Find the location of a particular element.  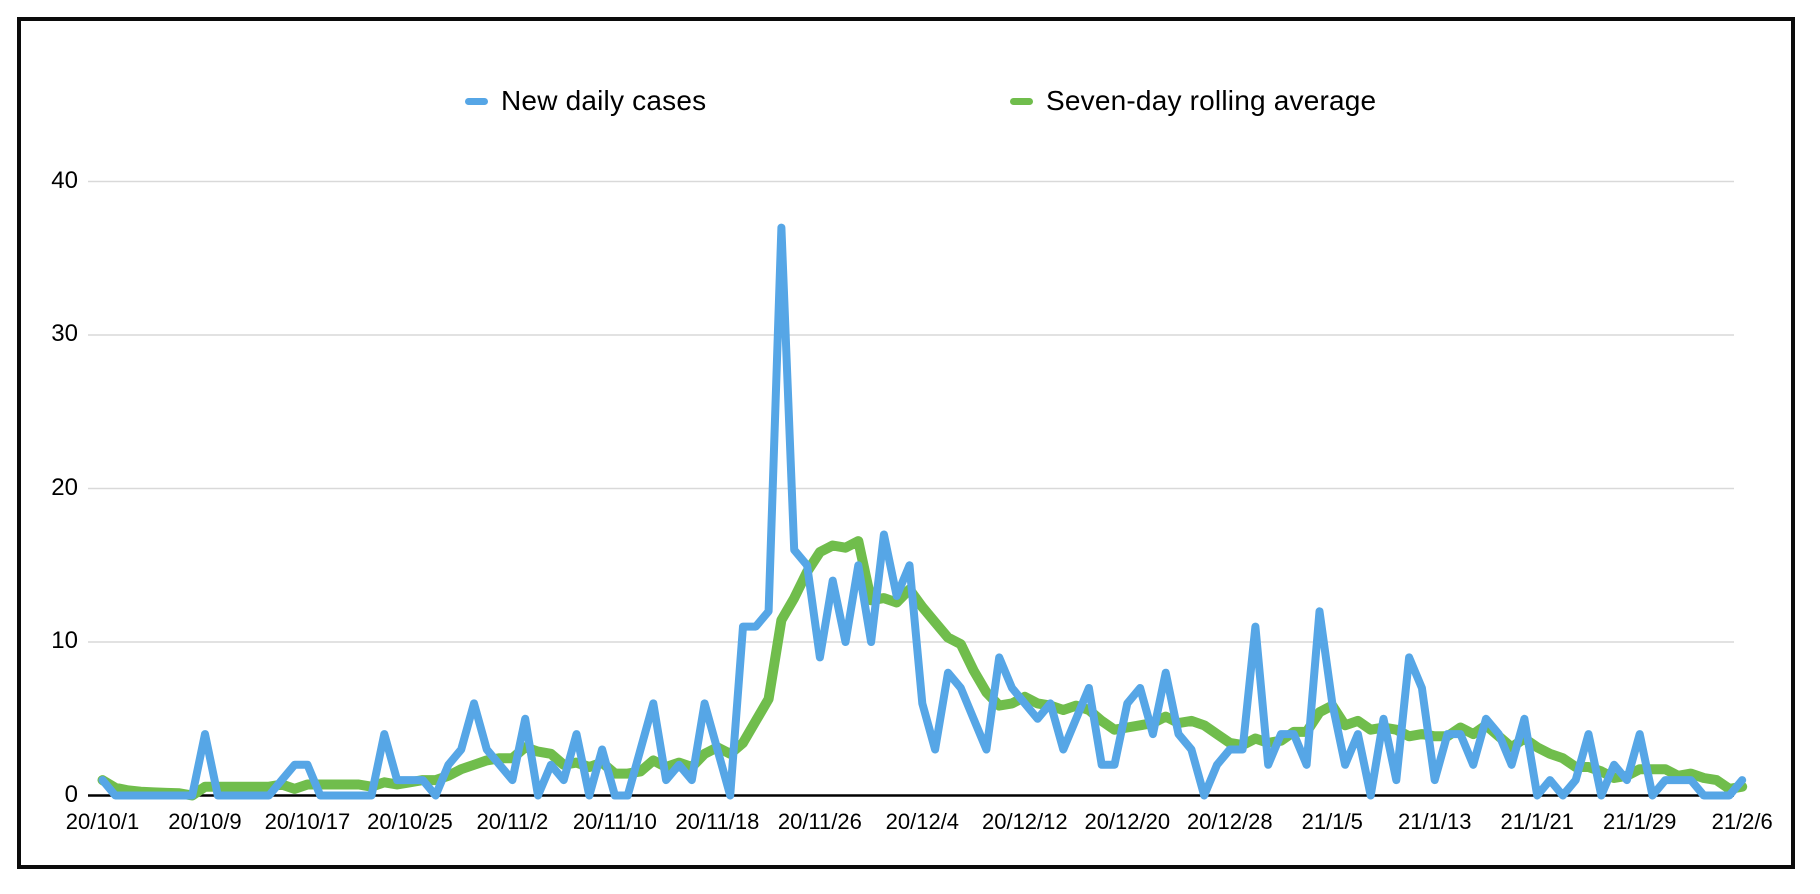

legend-label-new-daily-cases: New daily cases is located at coordinates (604, 100).